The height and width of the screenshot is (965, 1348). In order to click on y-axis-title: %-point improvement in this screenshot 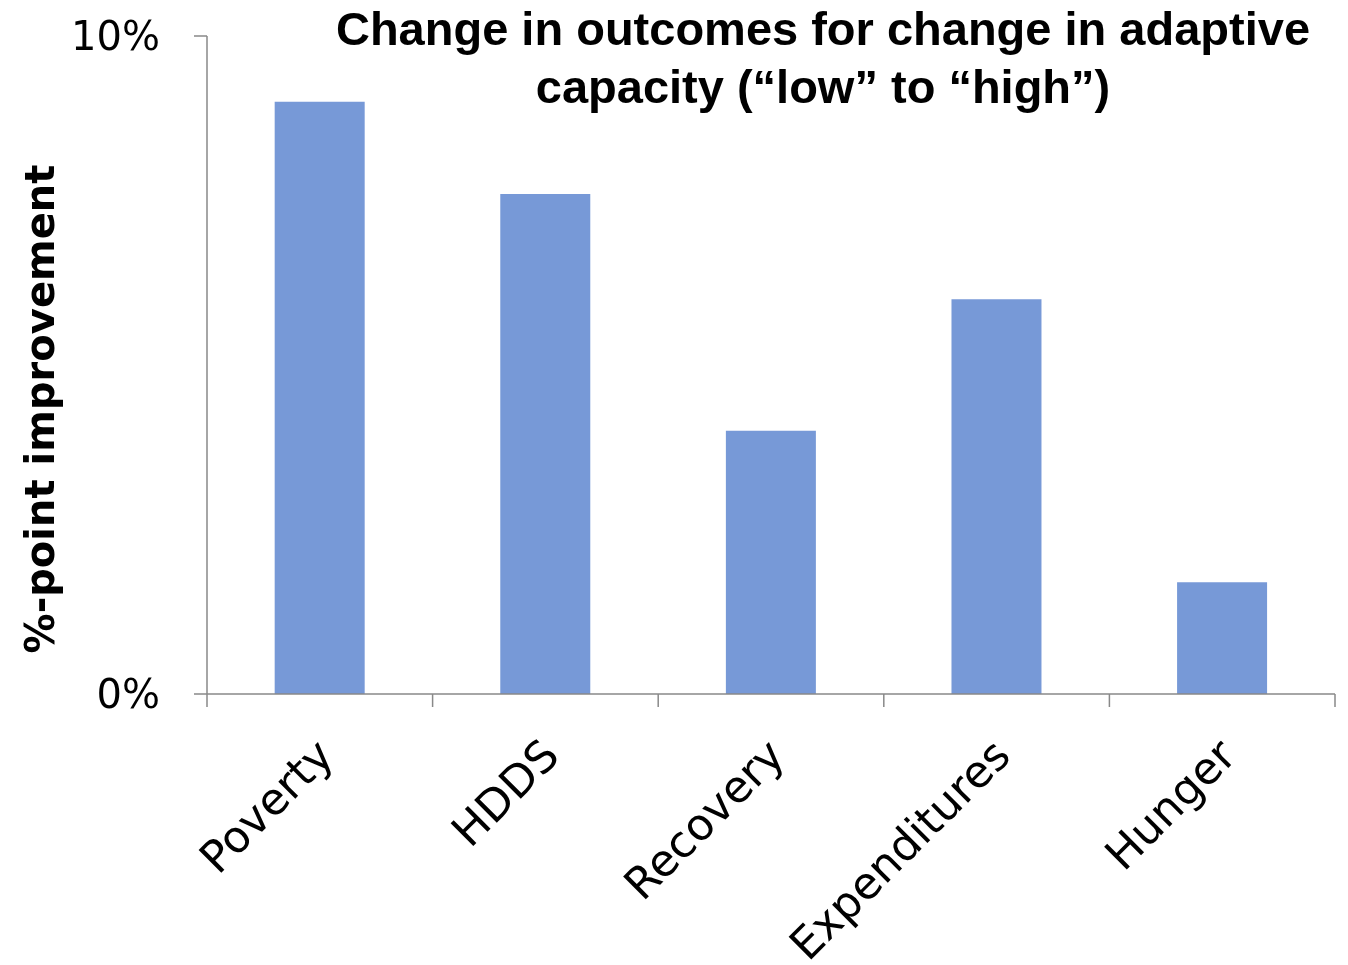, I will do `click(40, 409)`.